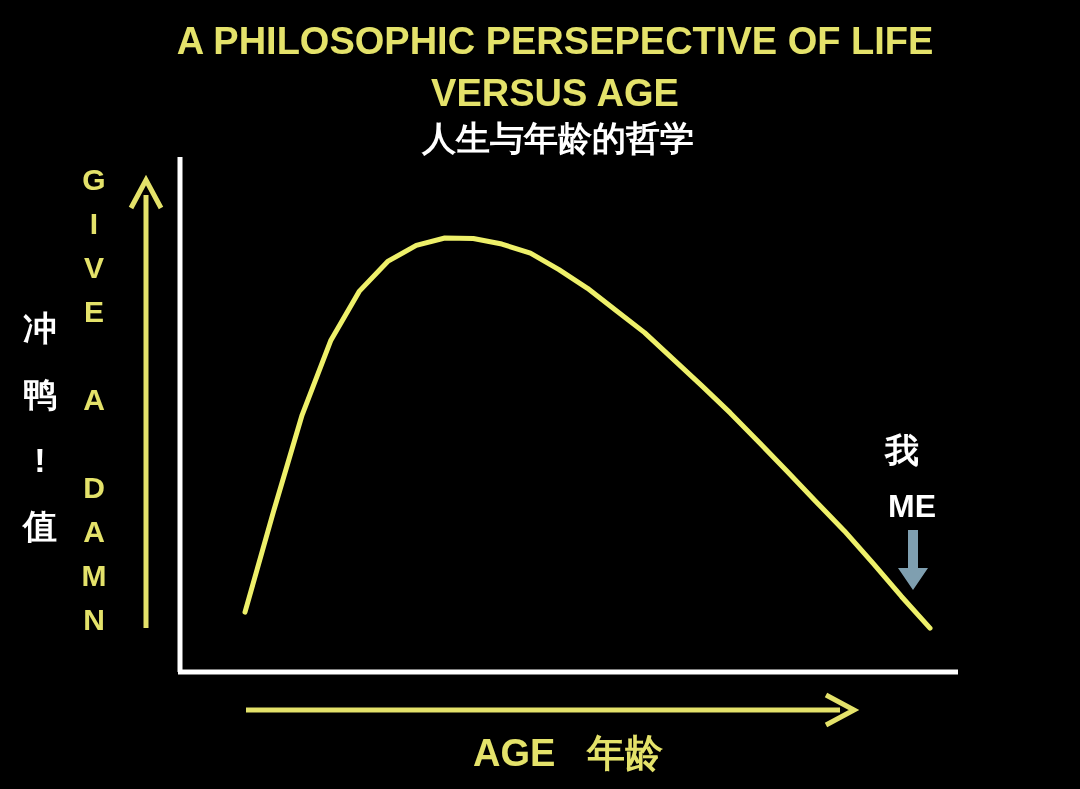 This screenshot has width=1080, height=789. I want to click on chart-title: A PHILOSOPHIC PERSEPECTIVE OF LIFE VERSUS AGE, so click(555, 67).